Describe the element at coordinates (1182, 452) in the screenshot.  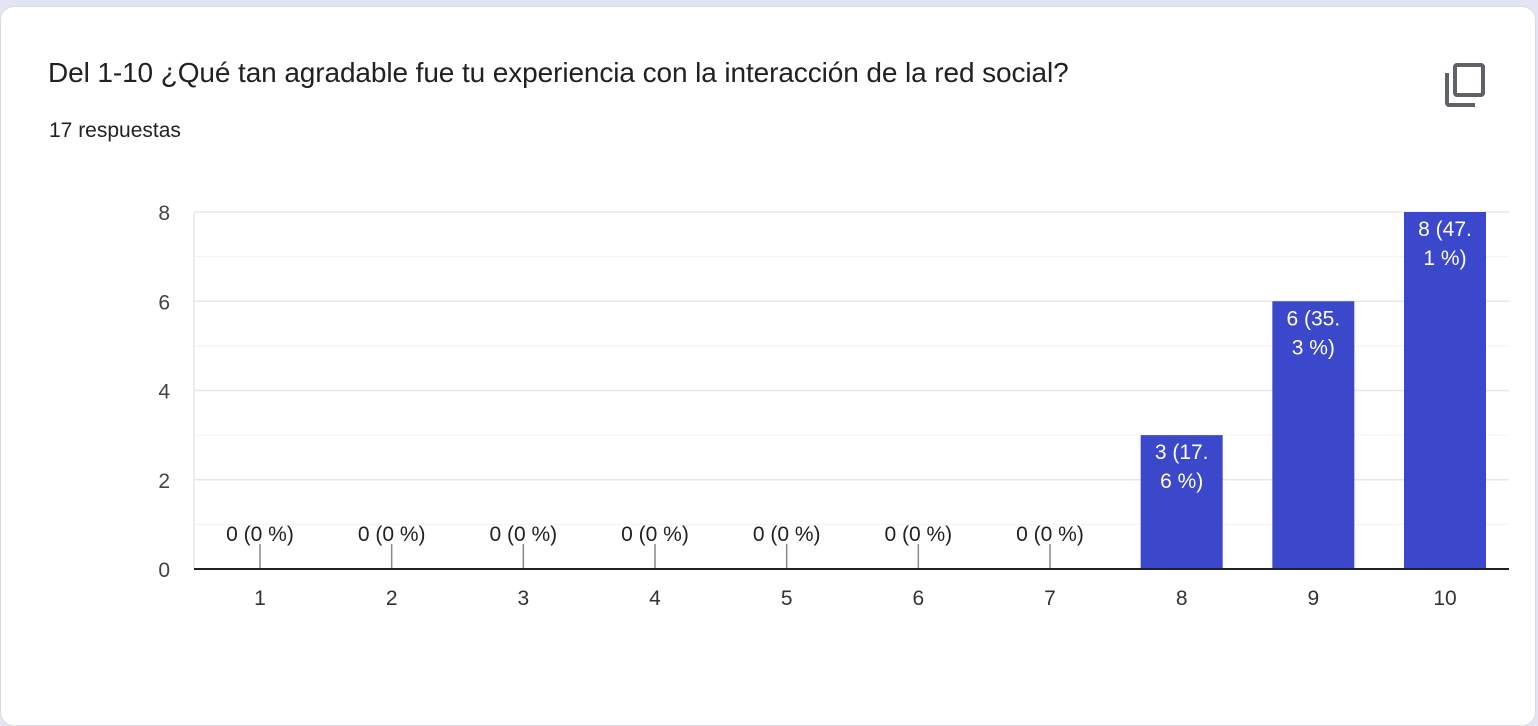
I see `bar-data-label: 3 (17.` at that location.